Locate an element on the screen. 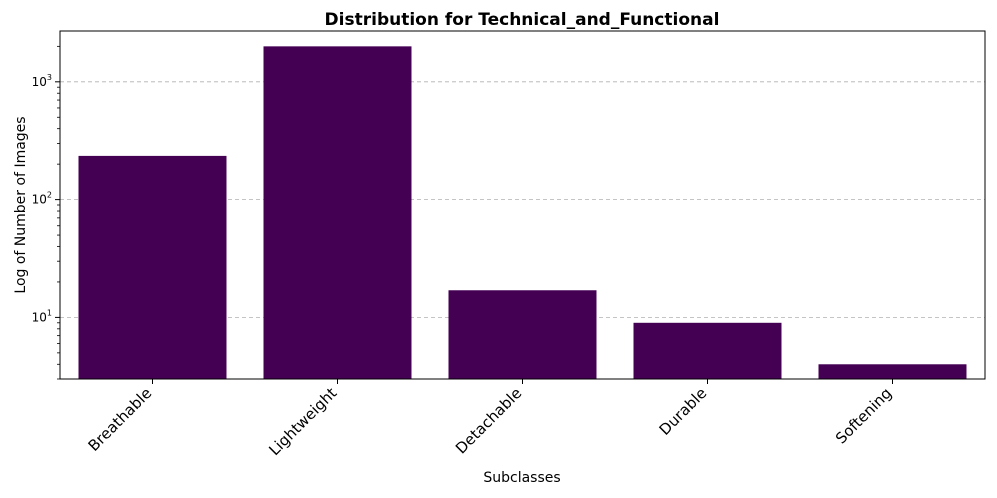 This screenshot has width=997, height=498. x-tick-label: Breathable is located at coordinates (120, 419).